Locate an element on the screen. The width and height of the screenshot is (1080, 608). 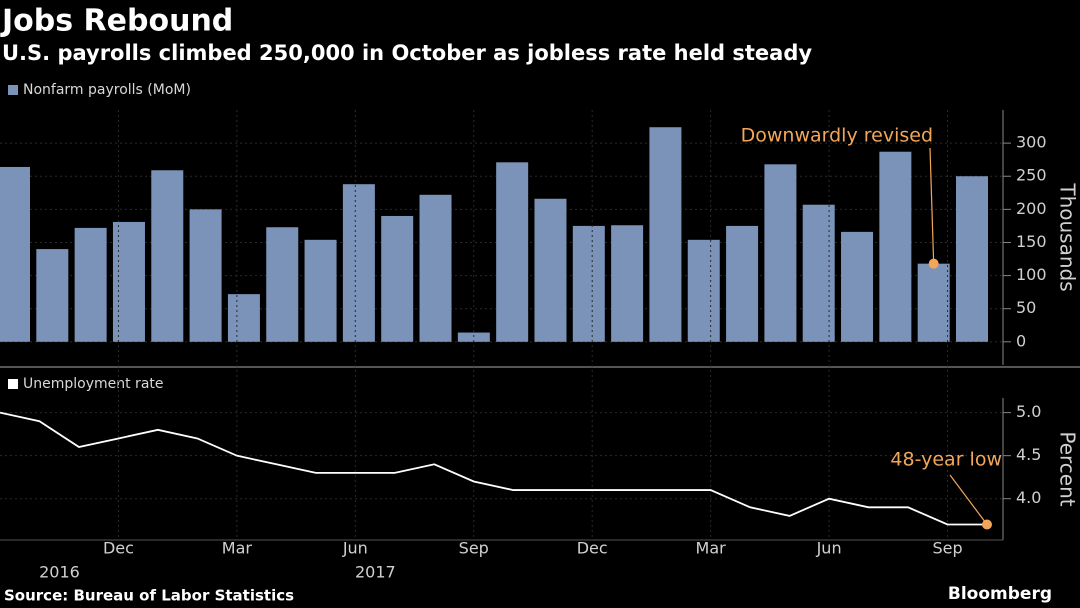
annotation: 48-year low is located at coordinates (946, 460).